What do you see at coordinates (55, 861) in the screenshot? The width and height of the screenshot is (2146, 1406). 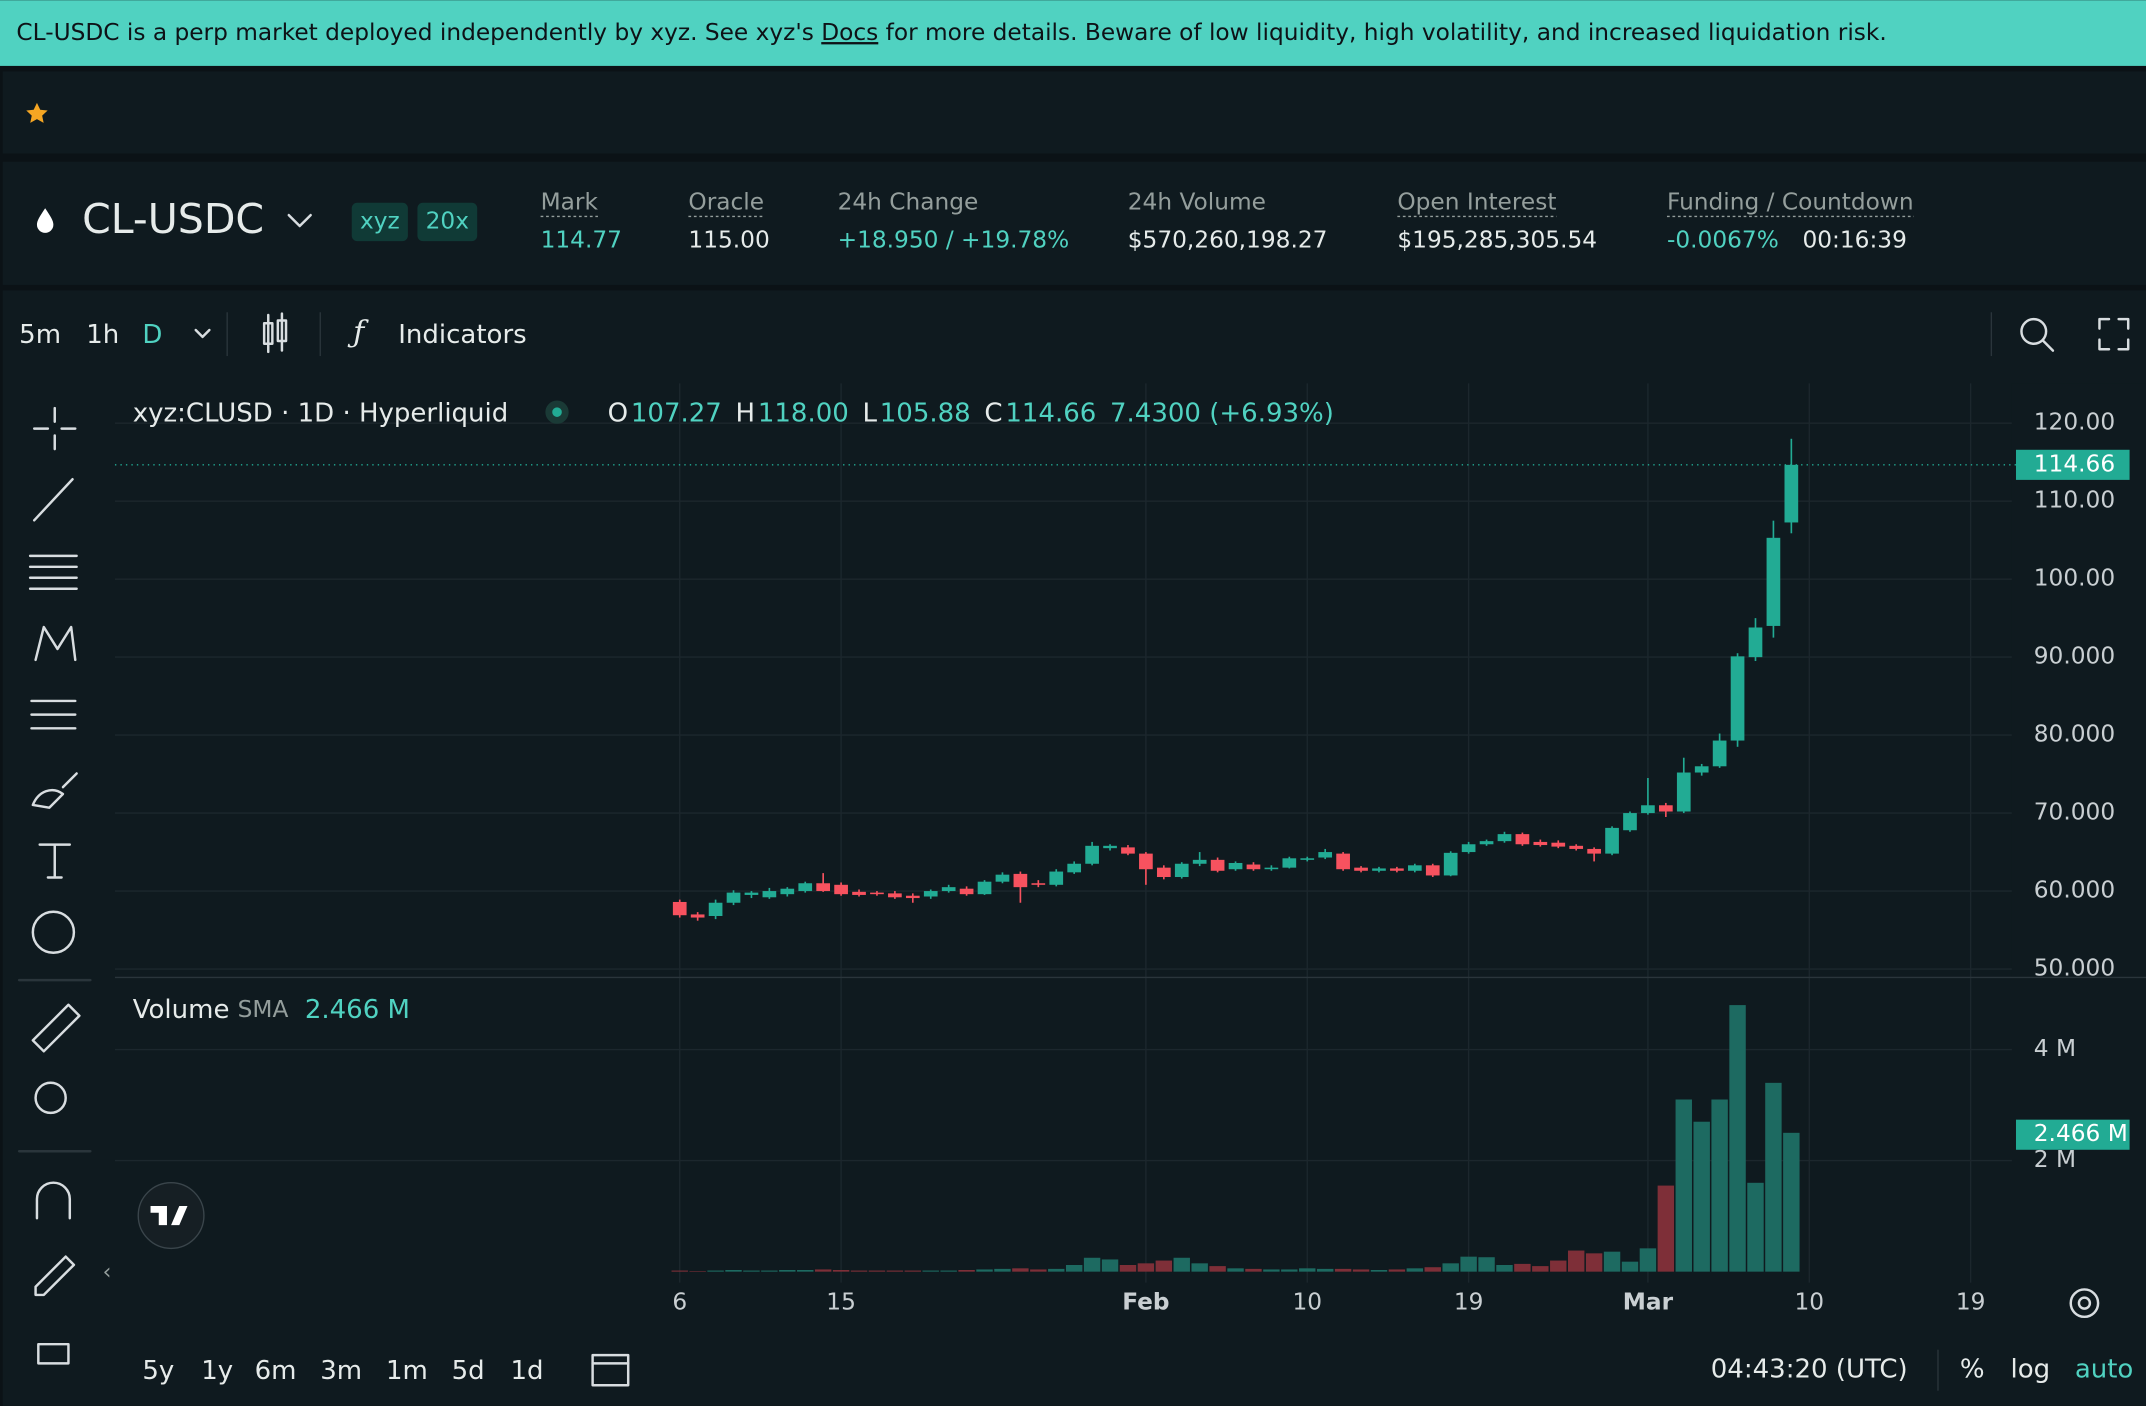 I see `text-tool` at bounding box center [55, 861].